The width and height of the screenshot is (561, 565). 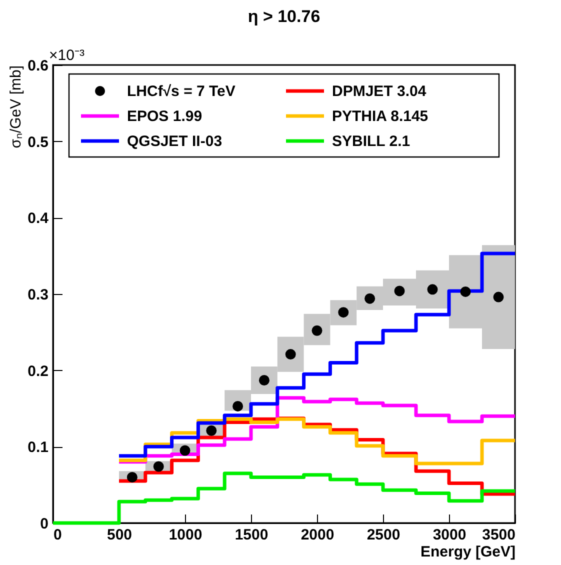 What do you see at coordinates (44, 524) in the screenshot?
I see `y-tick-label: 0` at bounding box center [44, 524].